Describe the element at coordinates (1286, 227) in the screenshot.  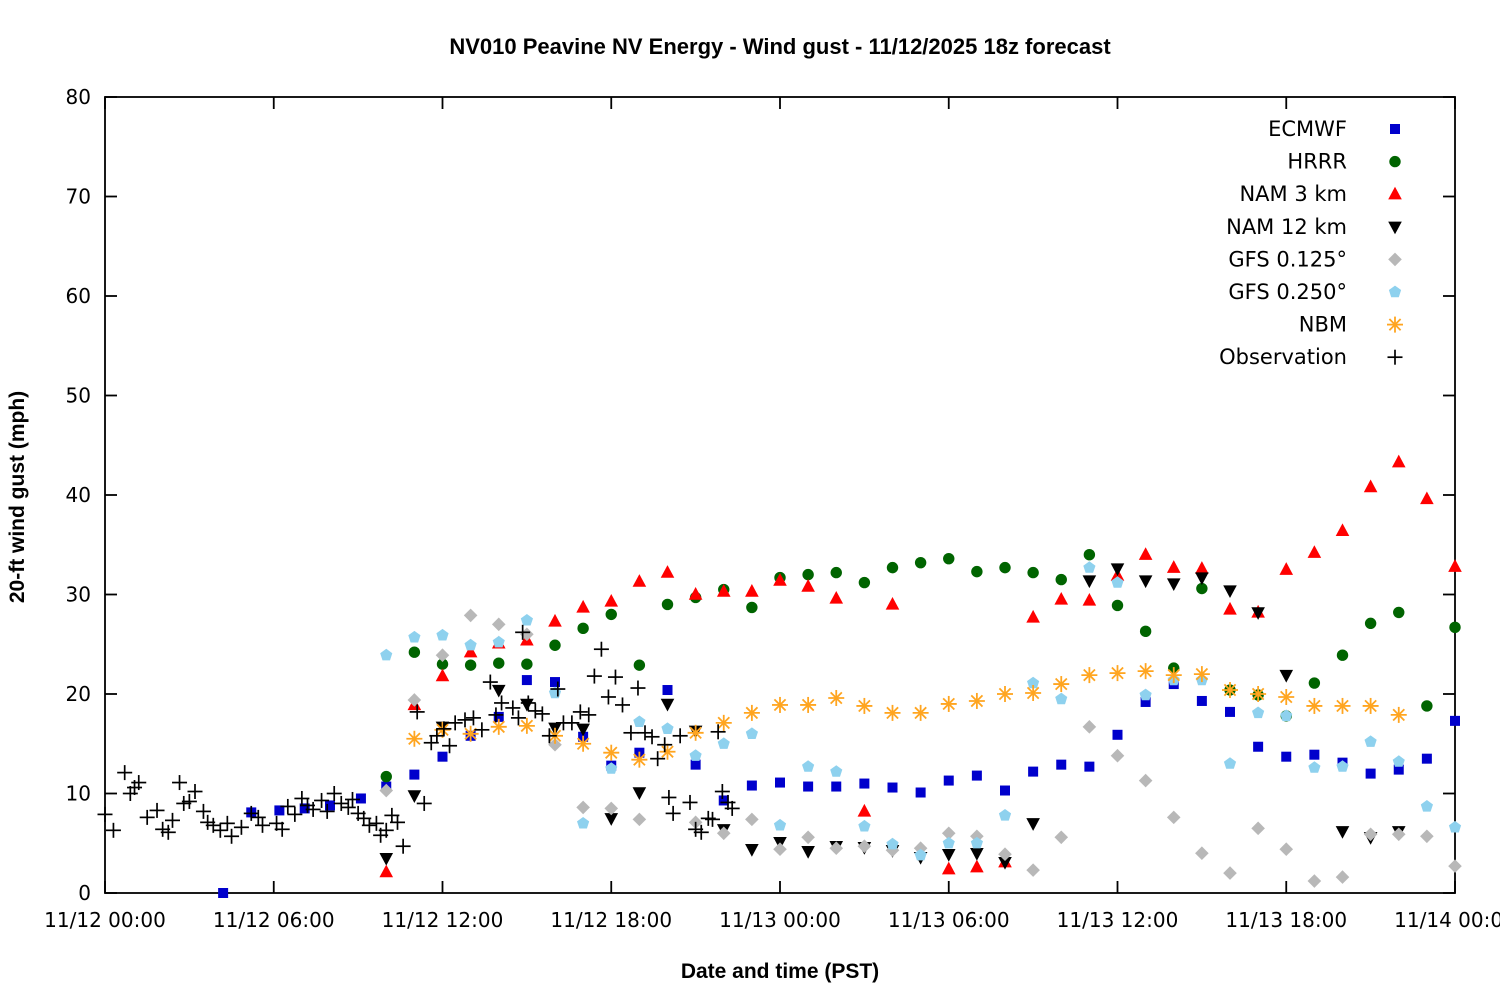
I see `legend-label: NAM 12 km` at that location.